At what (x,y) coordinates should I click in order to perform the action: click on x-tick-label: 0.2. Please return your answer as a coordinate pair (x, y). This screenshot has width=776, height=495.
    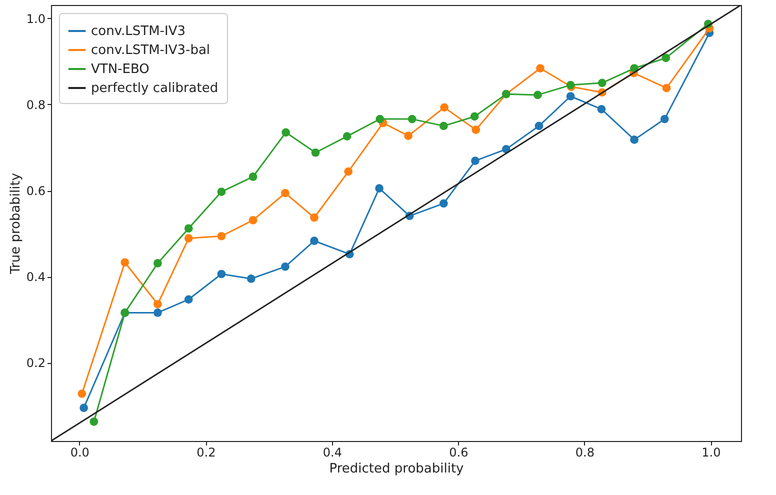
    Looking at the image, I should click on (206, 453).